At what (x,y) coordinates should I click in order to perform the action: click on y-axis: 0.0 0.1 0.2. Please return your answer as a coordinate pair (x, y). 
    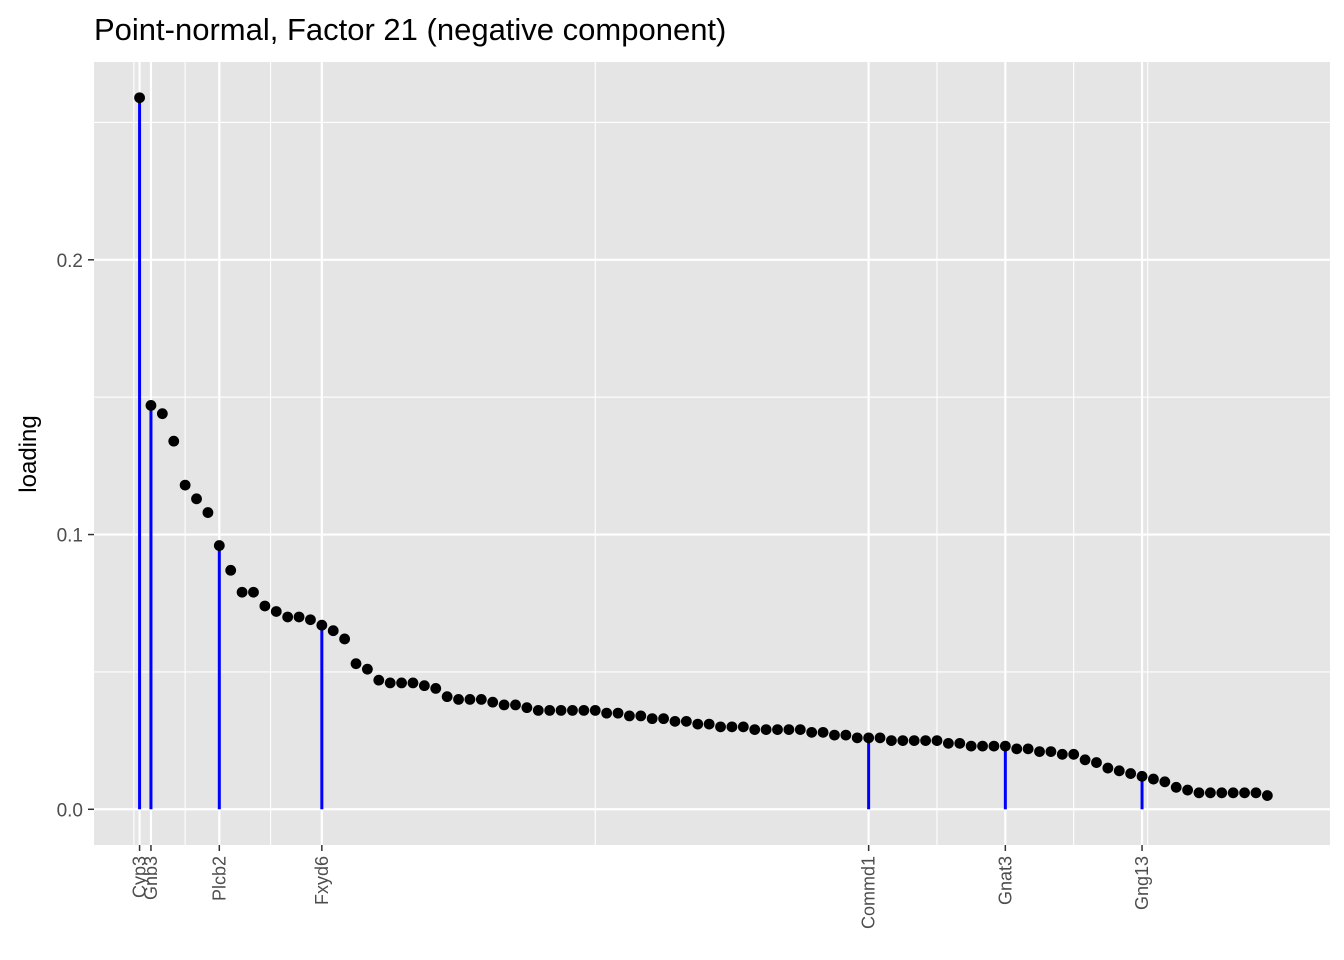
    Looking at the image, I should click on (75, 536).